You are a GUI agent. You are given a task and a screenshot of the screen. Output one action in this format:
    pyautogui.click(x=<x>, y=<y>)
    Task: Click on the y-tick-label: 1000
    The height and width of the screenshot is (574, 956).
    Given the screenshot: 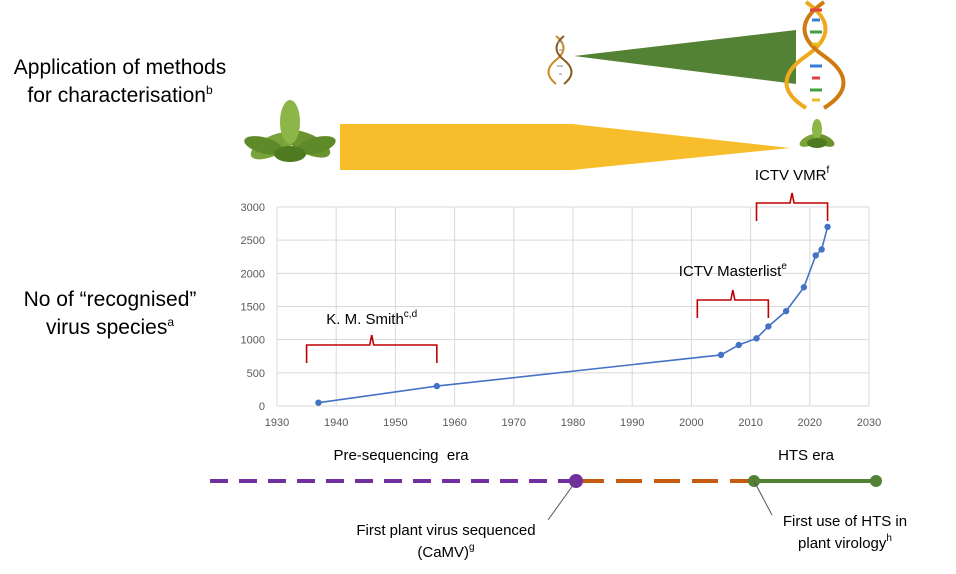 What is the action you would take?
    pyautogui.click(x=253, y=341)
    